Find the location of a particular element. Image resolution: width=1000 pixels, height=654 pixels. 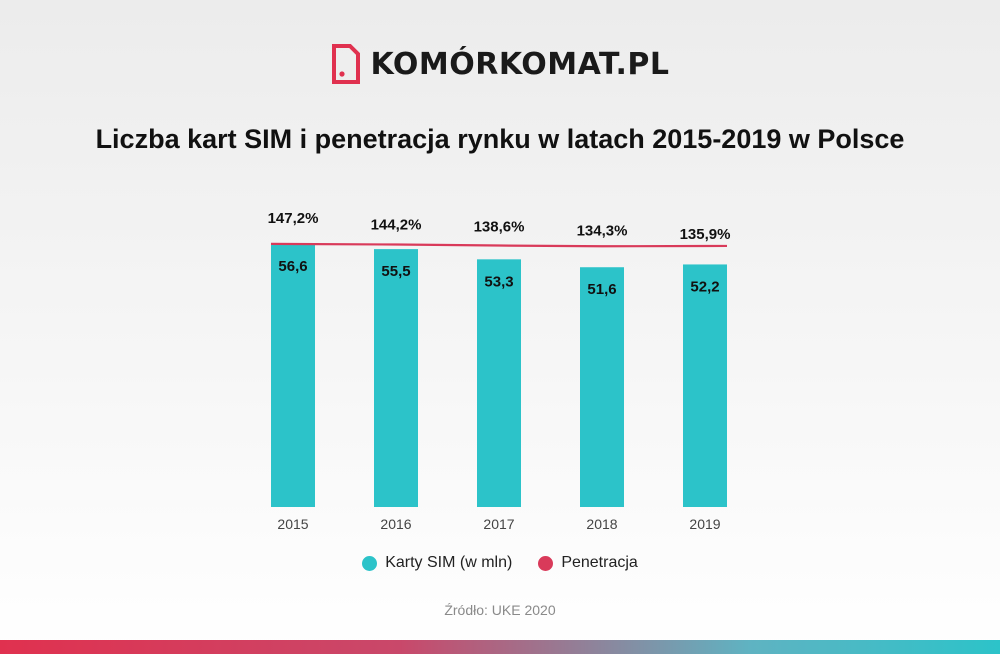

legend-label-sim: Karty SIM (w mln) is located at coordinates (449, 562).